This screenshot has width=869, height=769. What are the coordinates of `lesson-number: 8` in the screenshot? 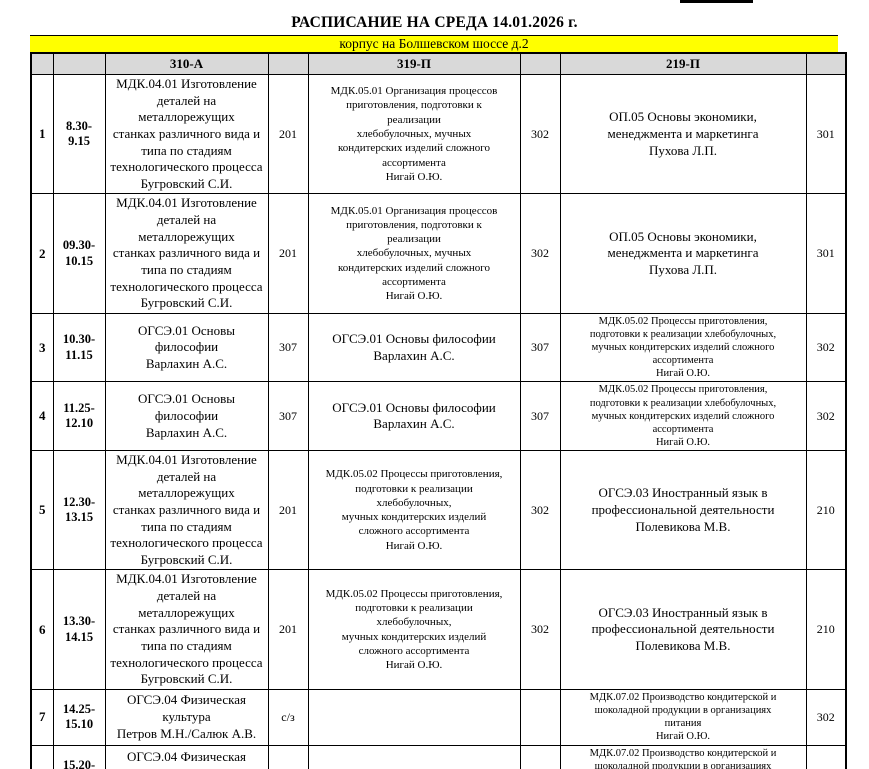 It's located at (42, 756).